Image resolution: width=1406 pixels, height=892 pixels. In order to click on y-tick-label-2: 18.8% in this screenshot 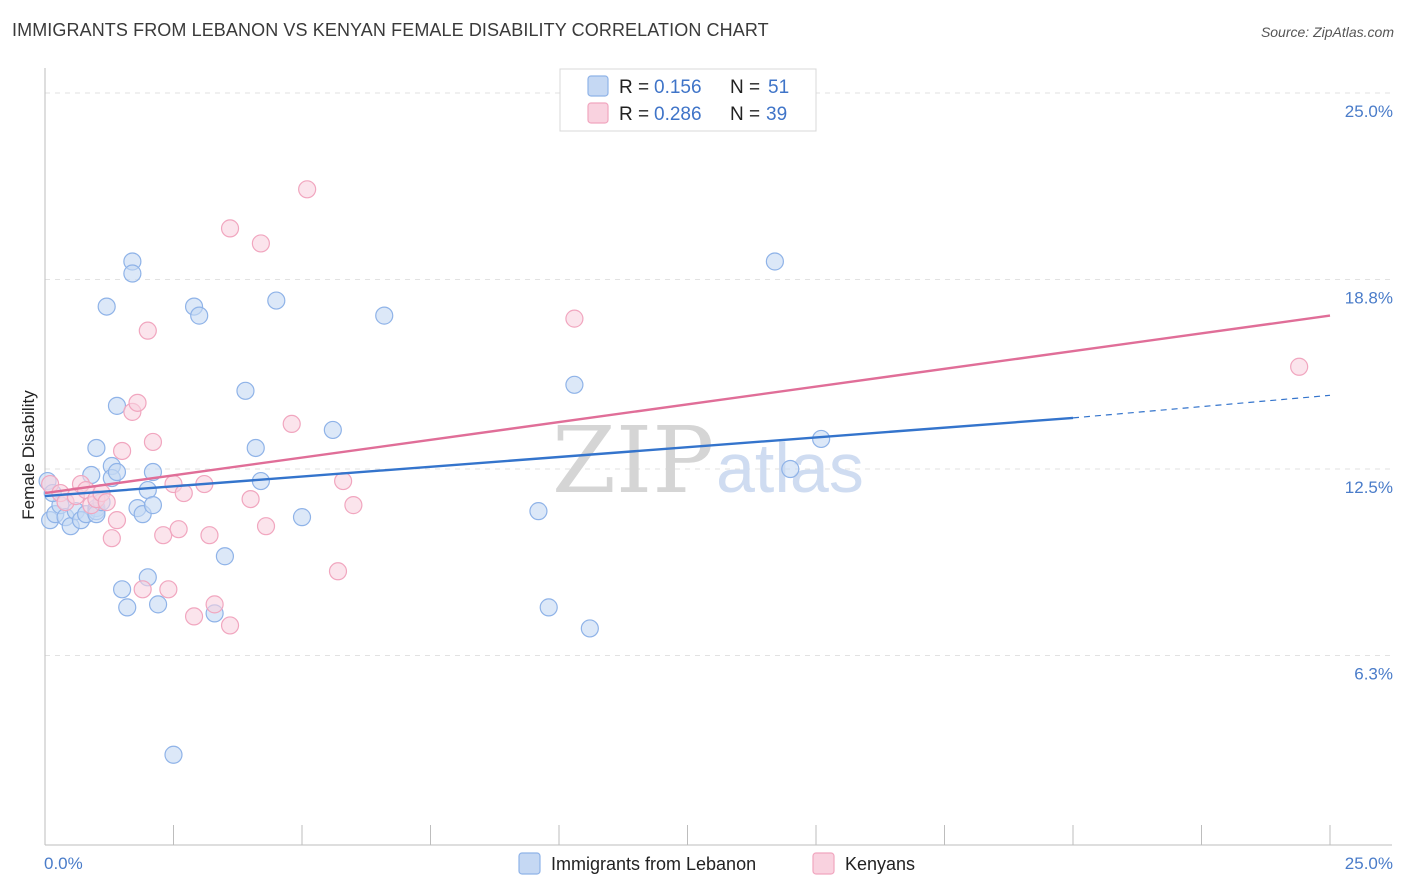, I will do `click(1369, 298)`.